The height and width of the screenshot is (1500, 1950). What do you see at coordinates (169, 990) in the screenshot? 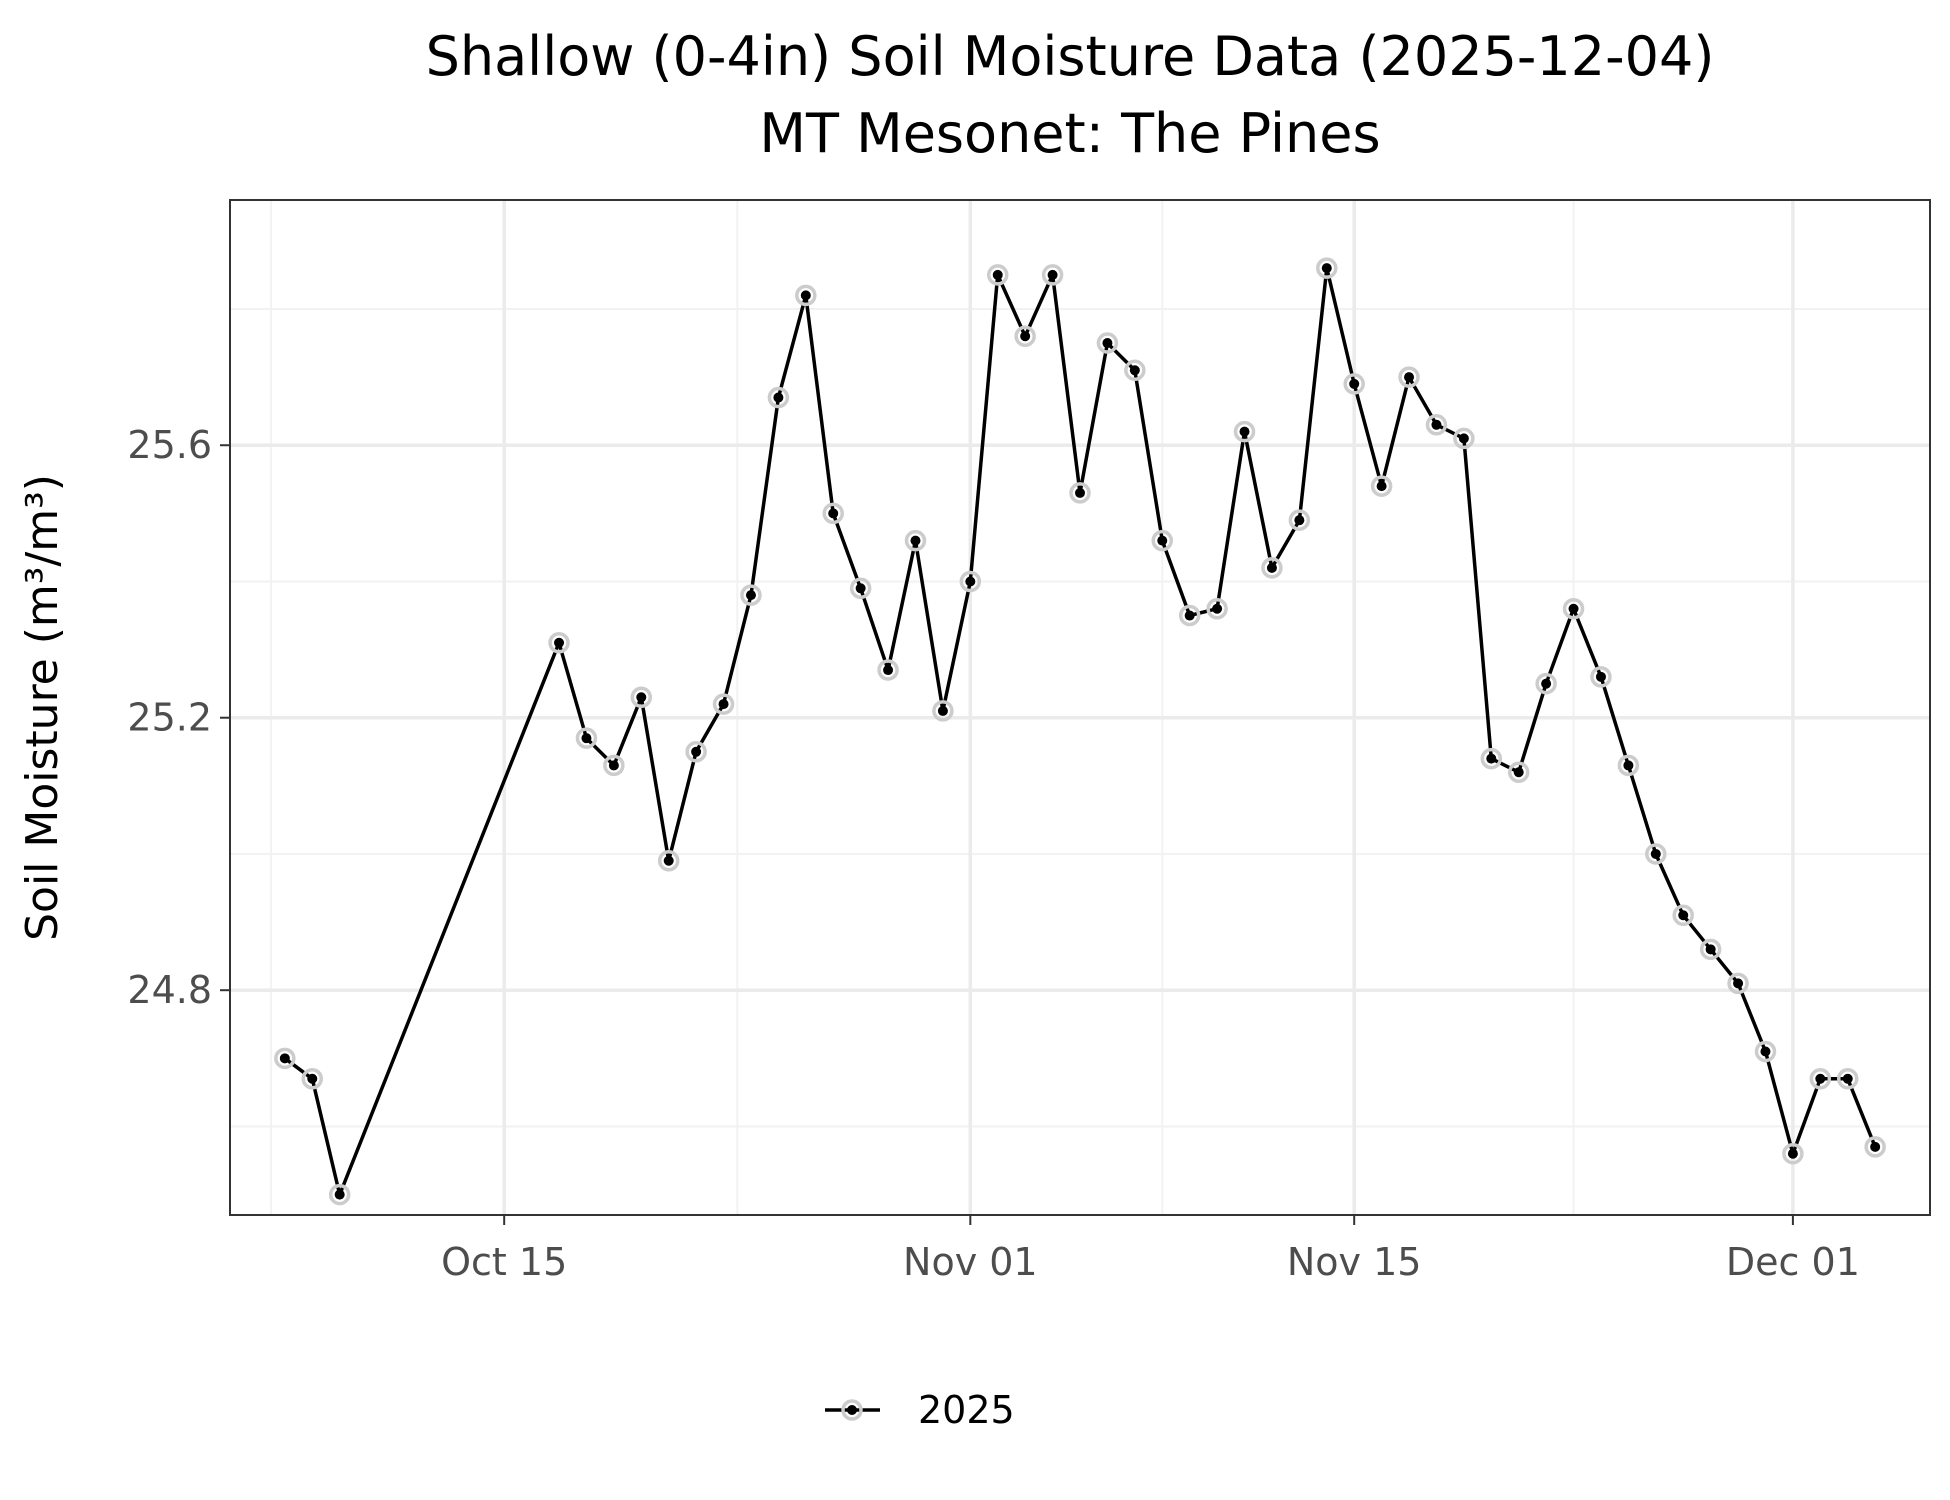
I see `y-tick-label: 24.8` at bounding box center [169, 990].